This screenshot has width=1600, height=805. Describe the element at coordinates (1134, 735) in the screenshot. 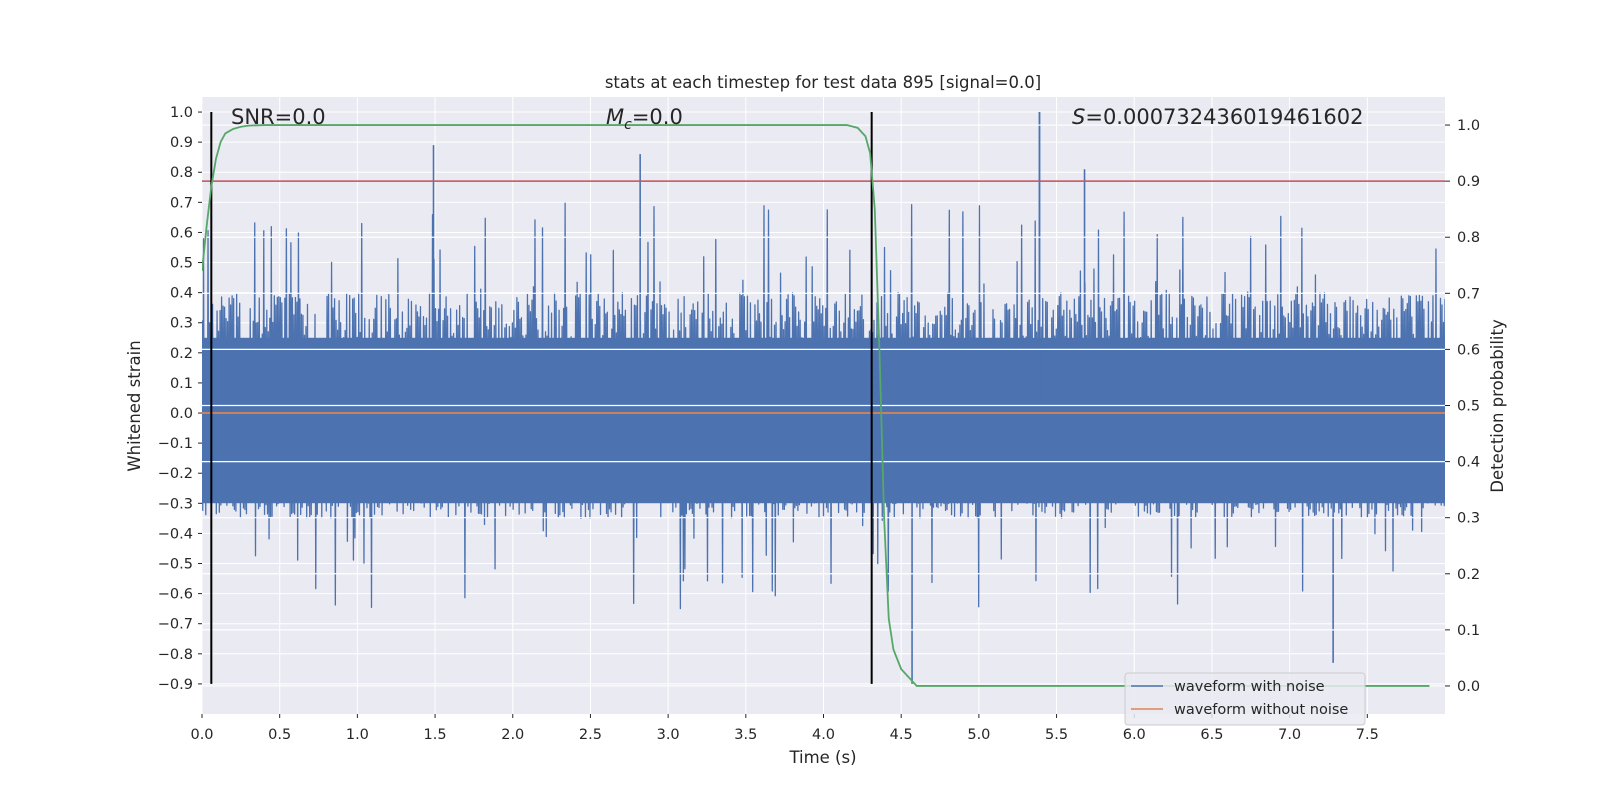

I see `x-tick-label: 6.0` at that location.